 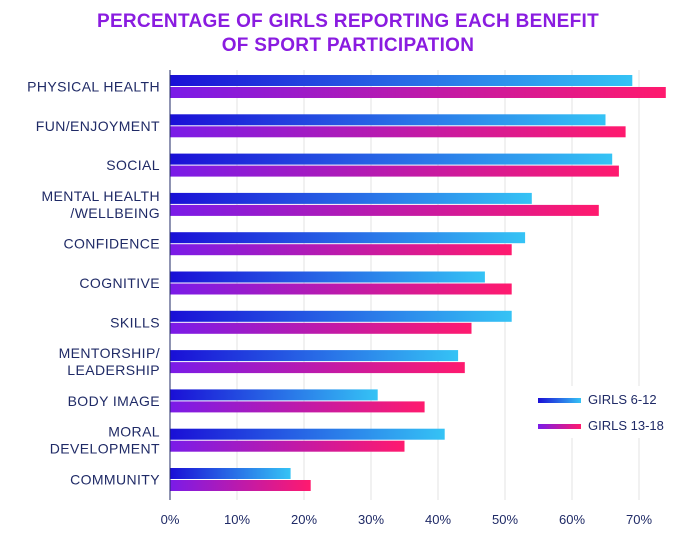 I want to click on category-label: BODY IMAGE, so click(x=114, y=401).